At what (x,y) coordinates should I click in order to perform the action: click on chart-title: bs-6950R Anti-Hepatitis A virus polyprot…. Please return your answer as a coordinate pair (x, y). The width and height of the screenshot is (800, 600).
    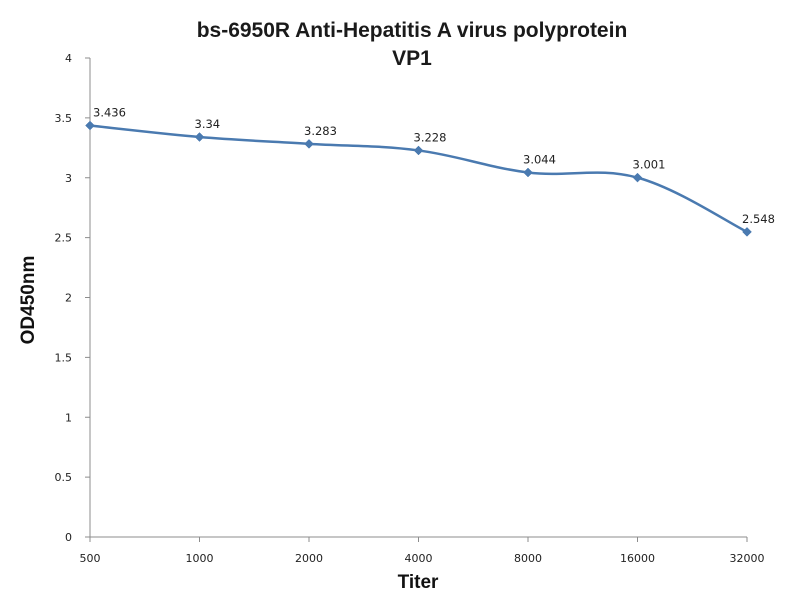
    Looking at the image, I should click on (412, 30).